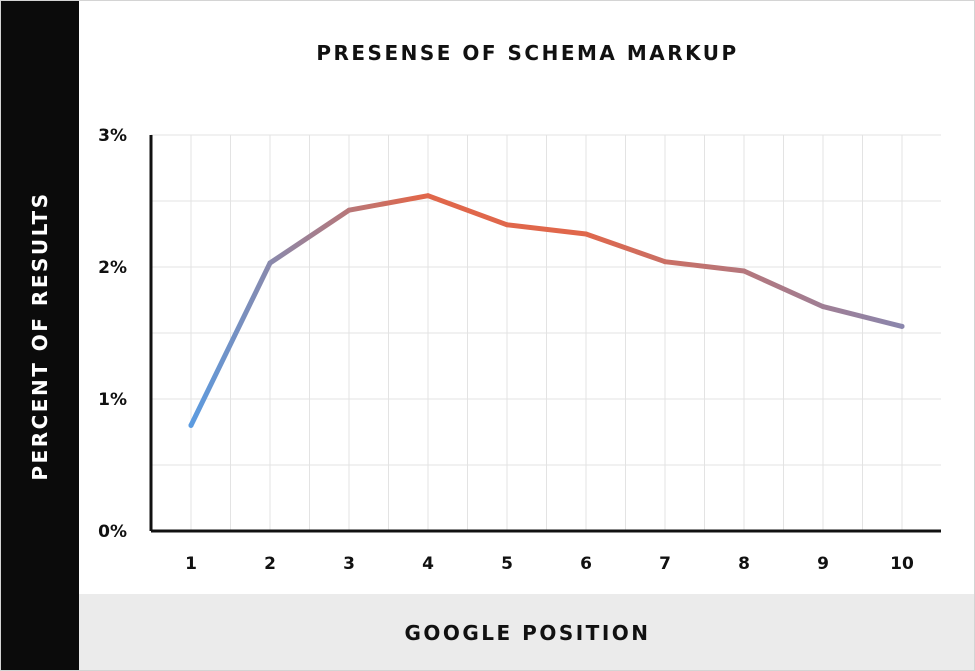  Describe the element at coordinates (507, 564) in the screenshot. I see `x-tick-label: 5` at that location.